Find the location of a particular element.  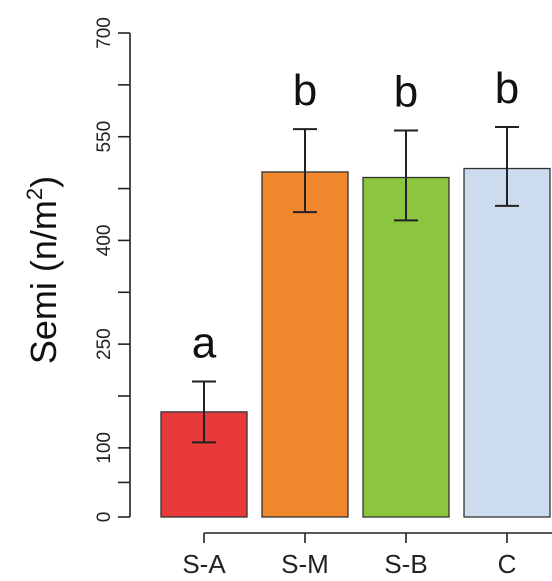

y-tick-label: 100 is located at coordinates (104, 448).